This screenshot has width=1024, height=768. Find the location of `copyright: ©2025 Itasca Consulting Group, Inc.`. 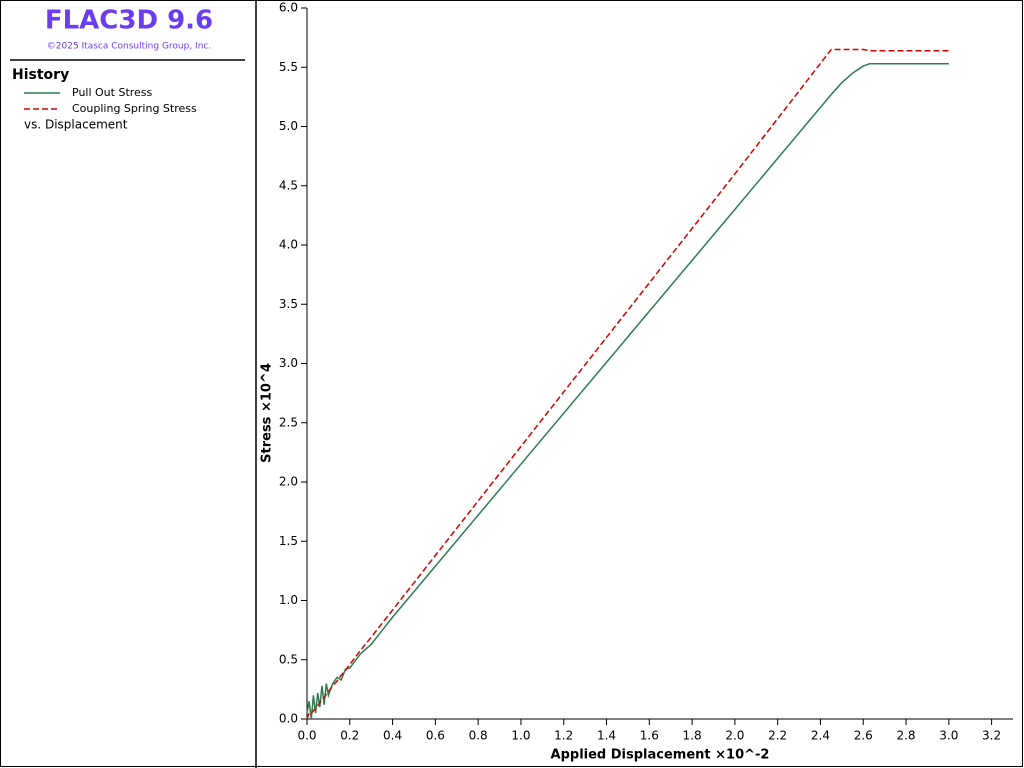

copyright: ©2025 Itasca Consulting Group, Inc. is located at coordinates (129, 47).